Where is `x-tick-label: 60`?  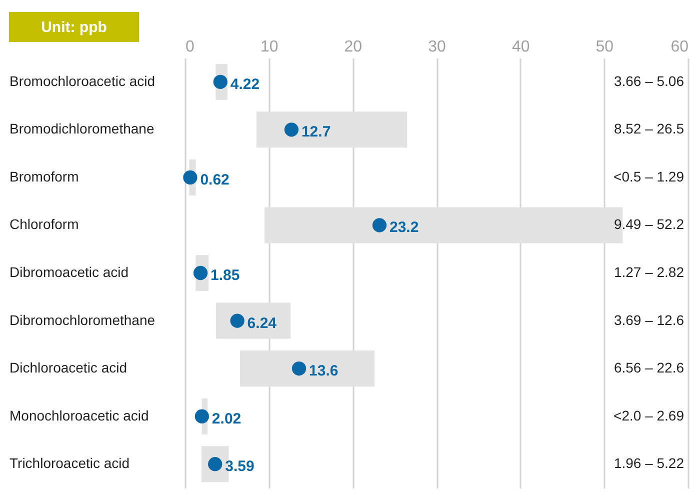 x-tick-label: 60 is located at coordinates (679, 47).